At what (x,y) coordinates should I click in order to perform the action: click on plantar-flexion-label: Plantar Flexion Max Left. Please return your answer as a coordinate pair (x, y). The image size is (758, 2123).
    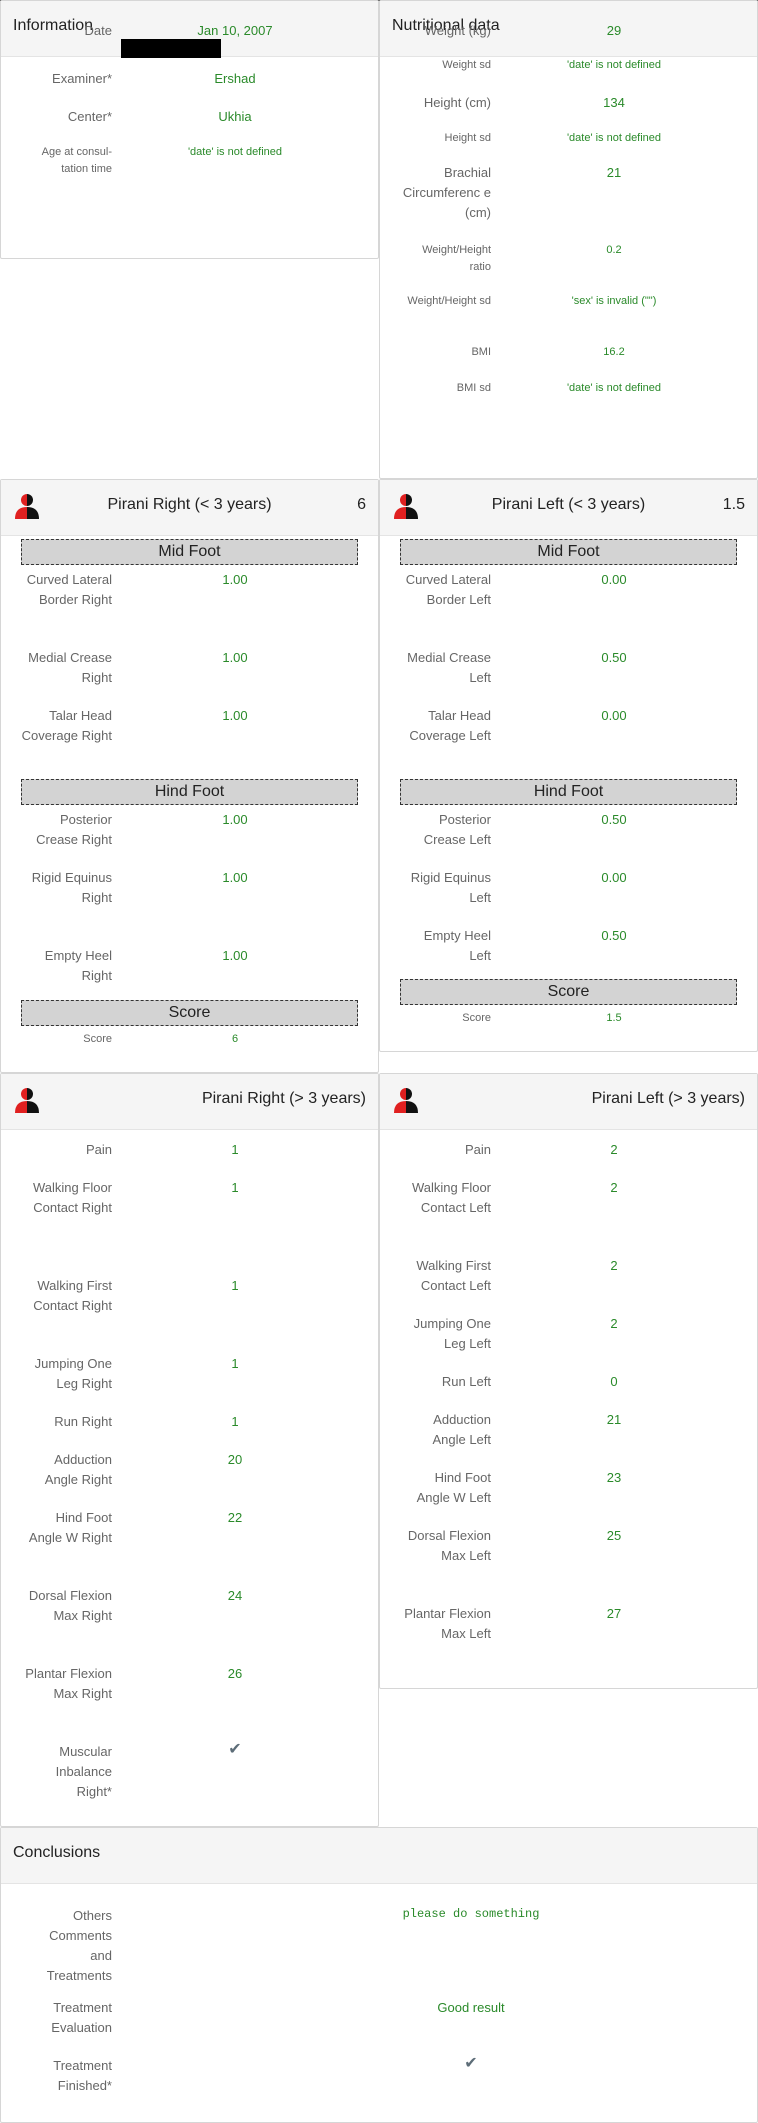
    Looking at the image, I should click on (447, 1623).